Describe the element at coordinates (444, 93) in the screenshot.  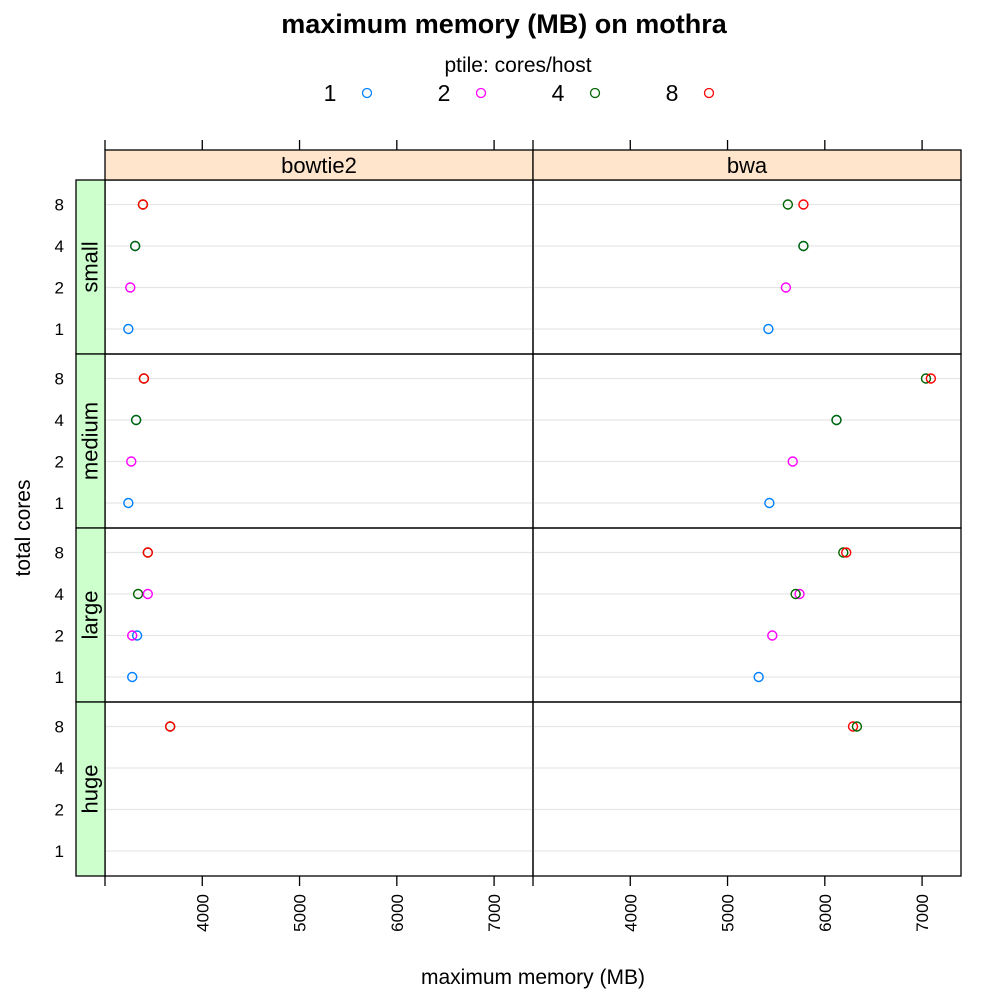
I see `legend-label-2: 2` at that location.